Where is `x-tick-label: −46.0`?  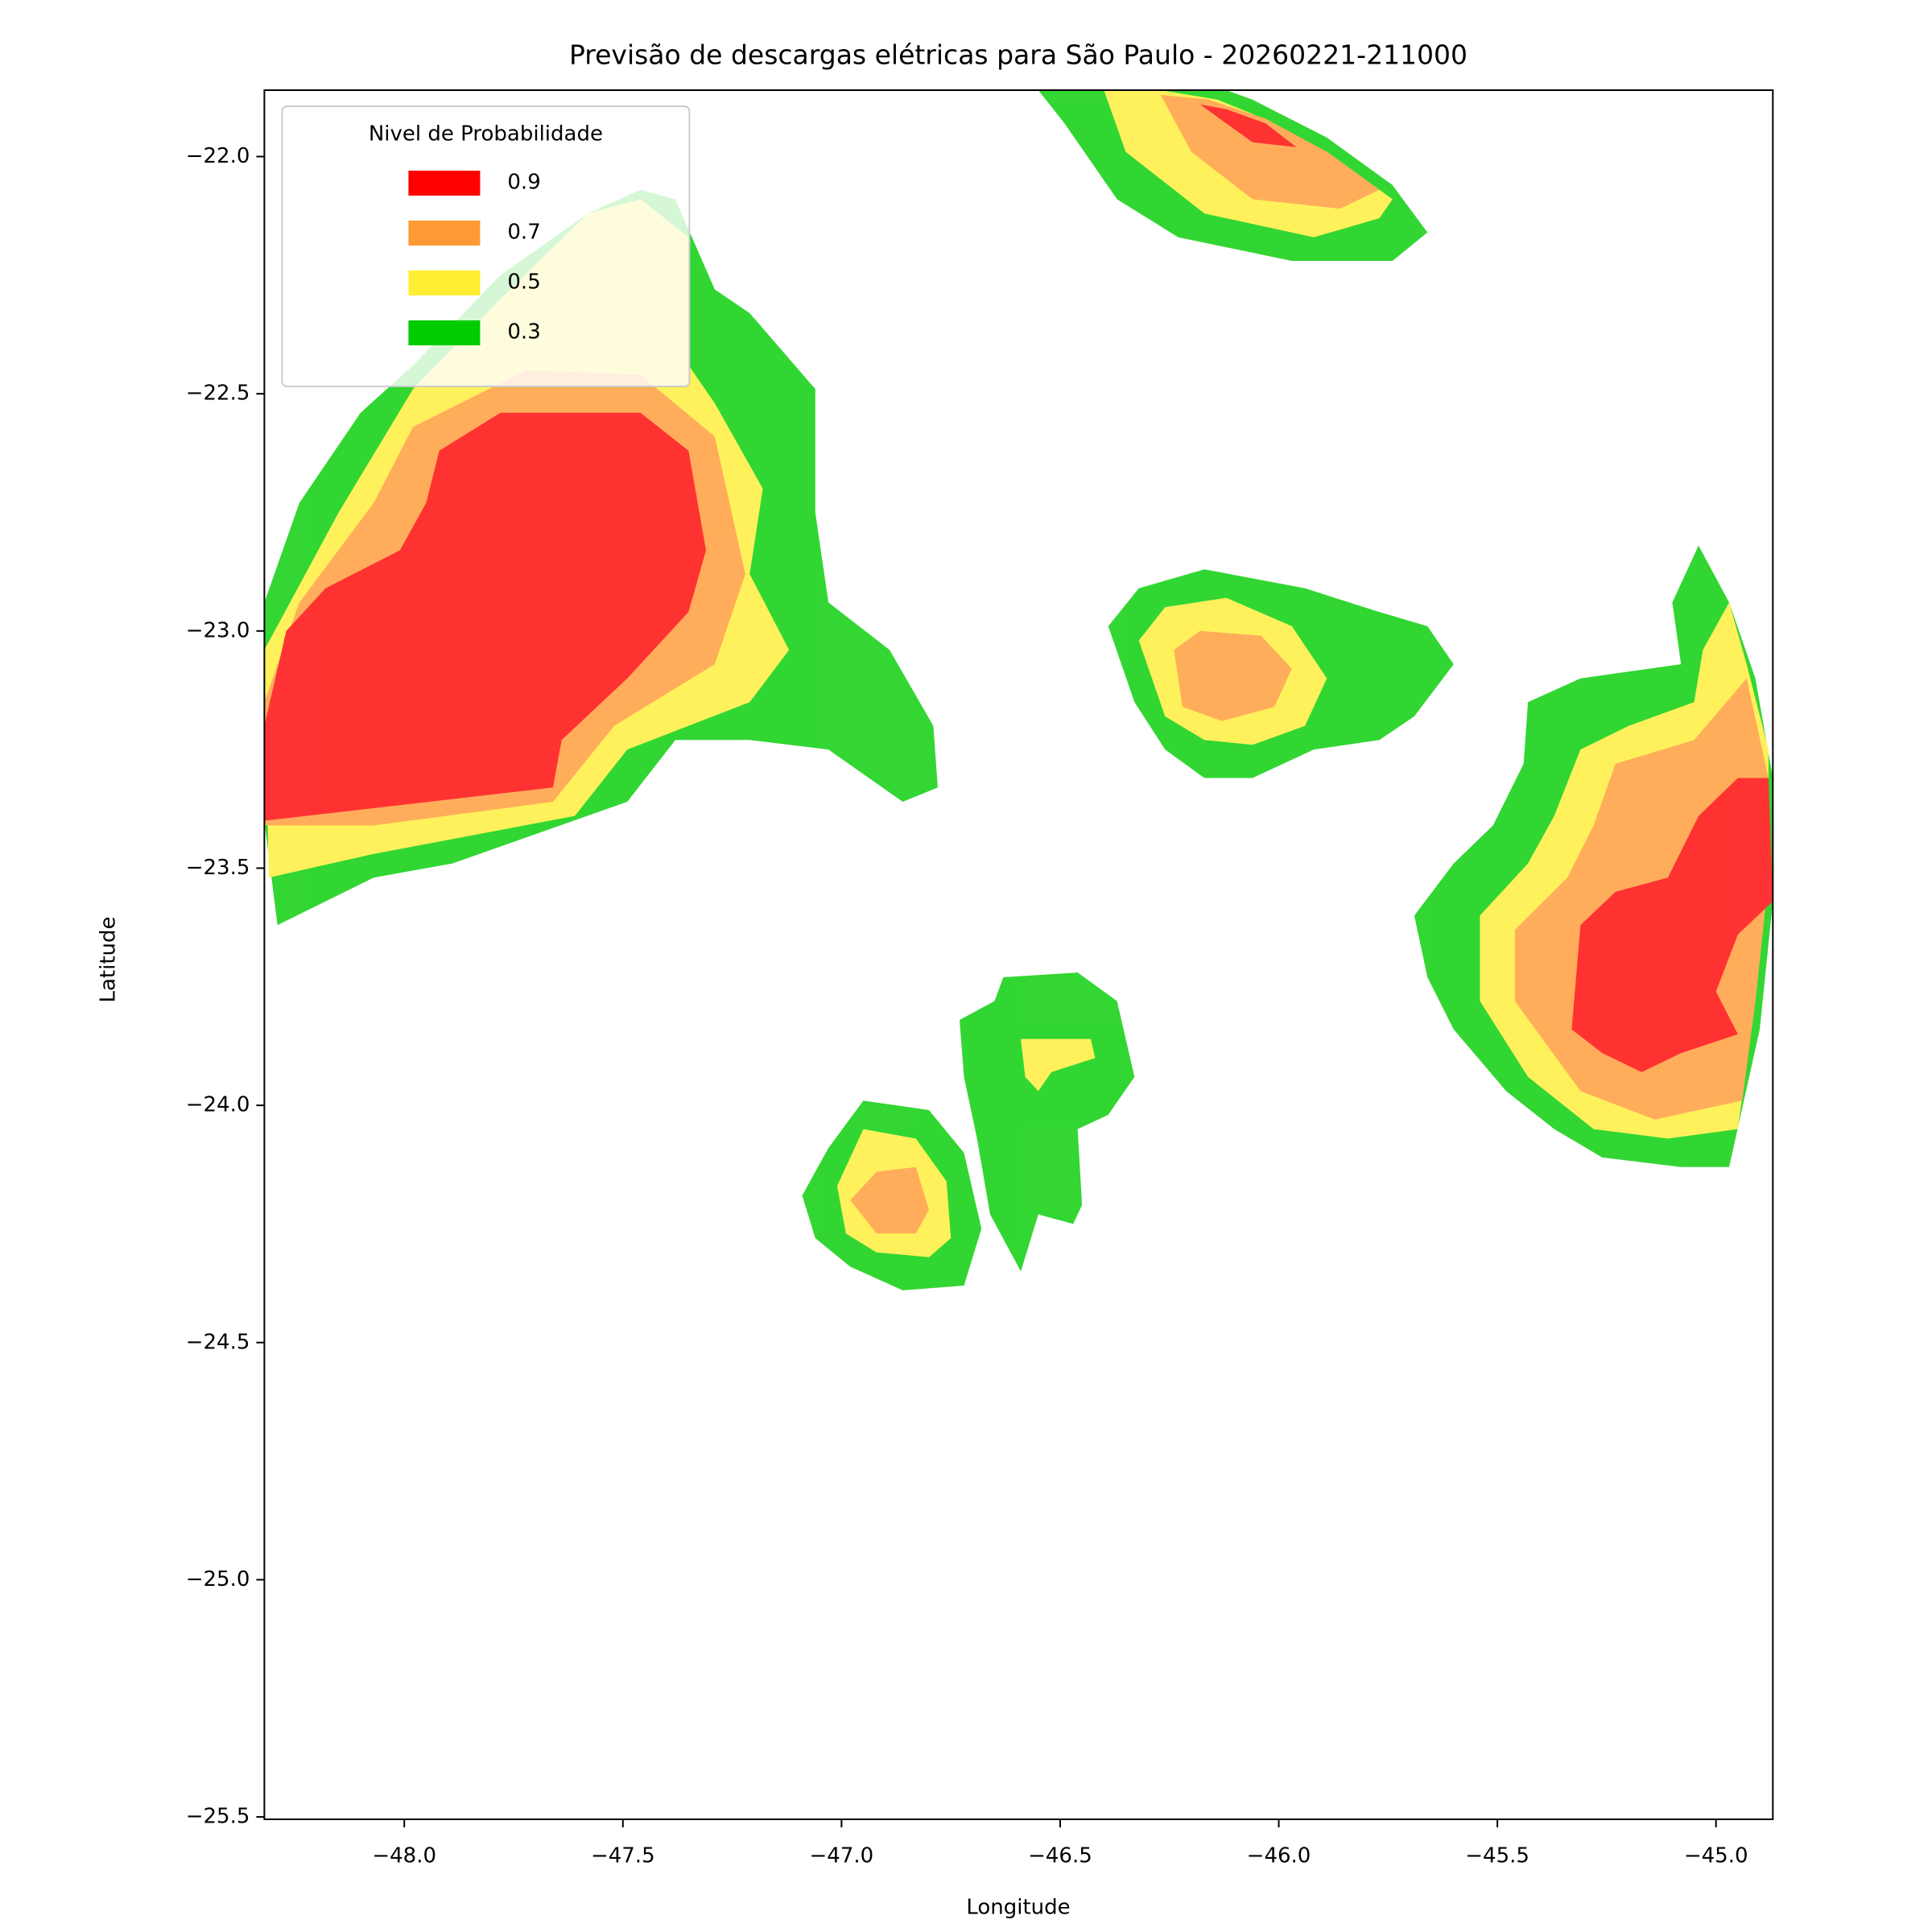
x-tick-label: −46.0 is located at coordinates (1279, 1856).